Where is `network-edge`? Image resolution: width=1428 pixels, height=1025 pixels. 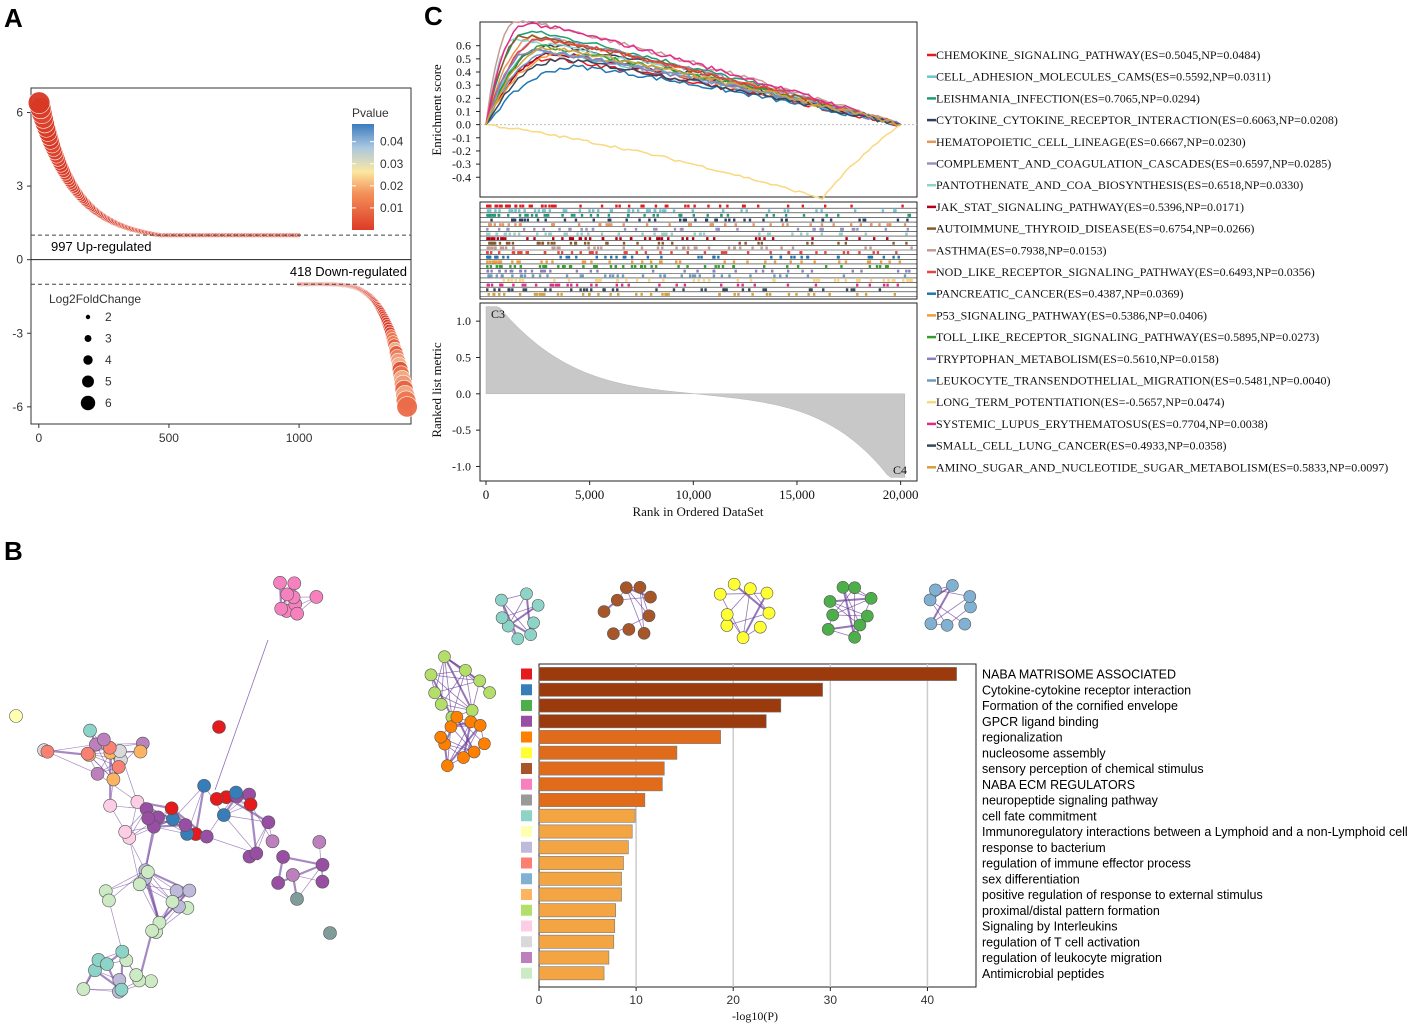
network-edge is located at coordinates (149, 903).